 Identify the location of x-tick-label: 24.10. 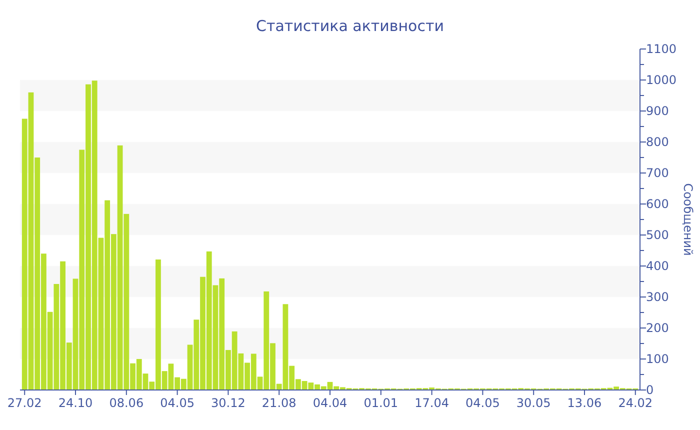
(75, 403).